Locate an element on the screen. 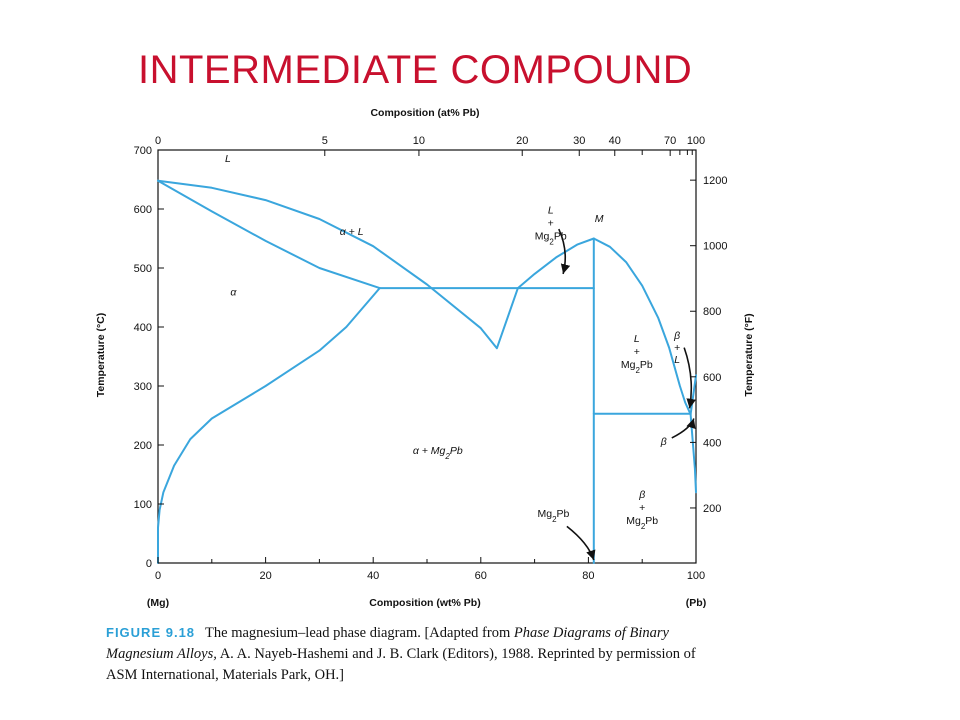 This screenshot has width=960, height=720. right-tick-label: 800 is located at coordinates (712, 312).